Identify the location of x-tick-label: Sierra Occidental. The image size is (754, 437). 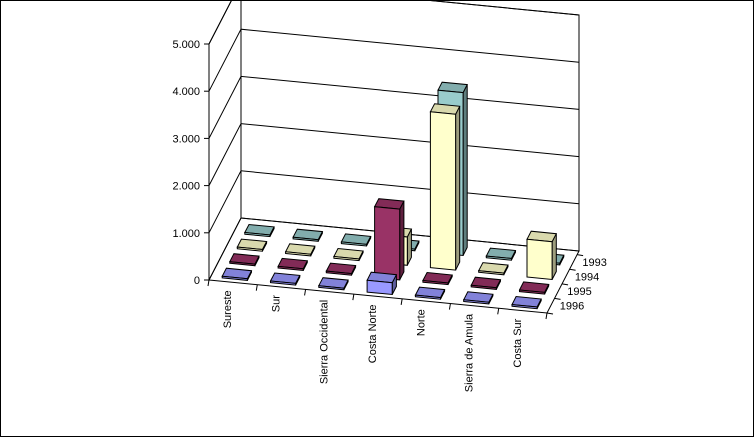
(325, 342).